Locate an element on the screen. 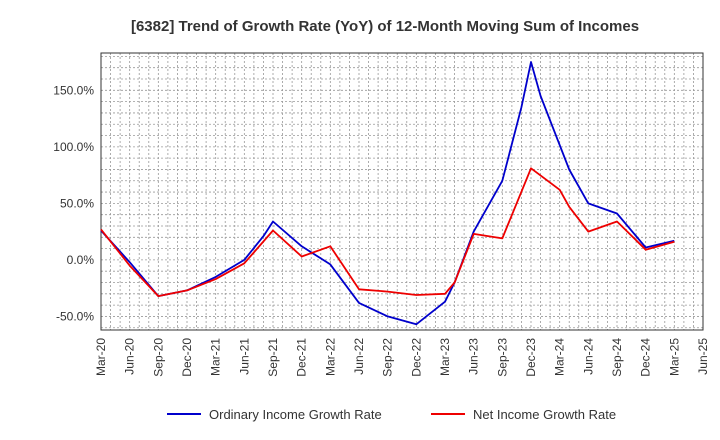 Image resolution: width=720 pixels, height=440 pixels. x-tick-label: Dec-22 is located at coordinates (416, 357).